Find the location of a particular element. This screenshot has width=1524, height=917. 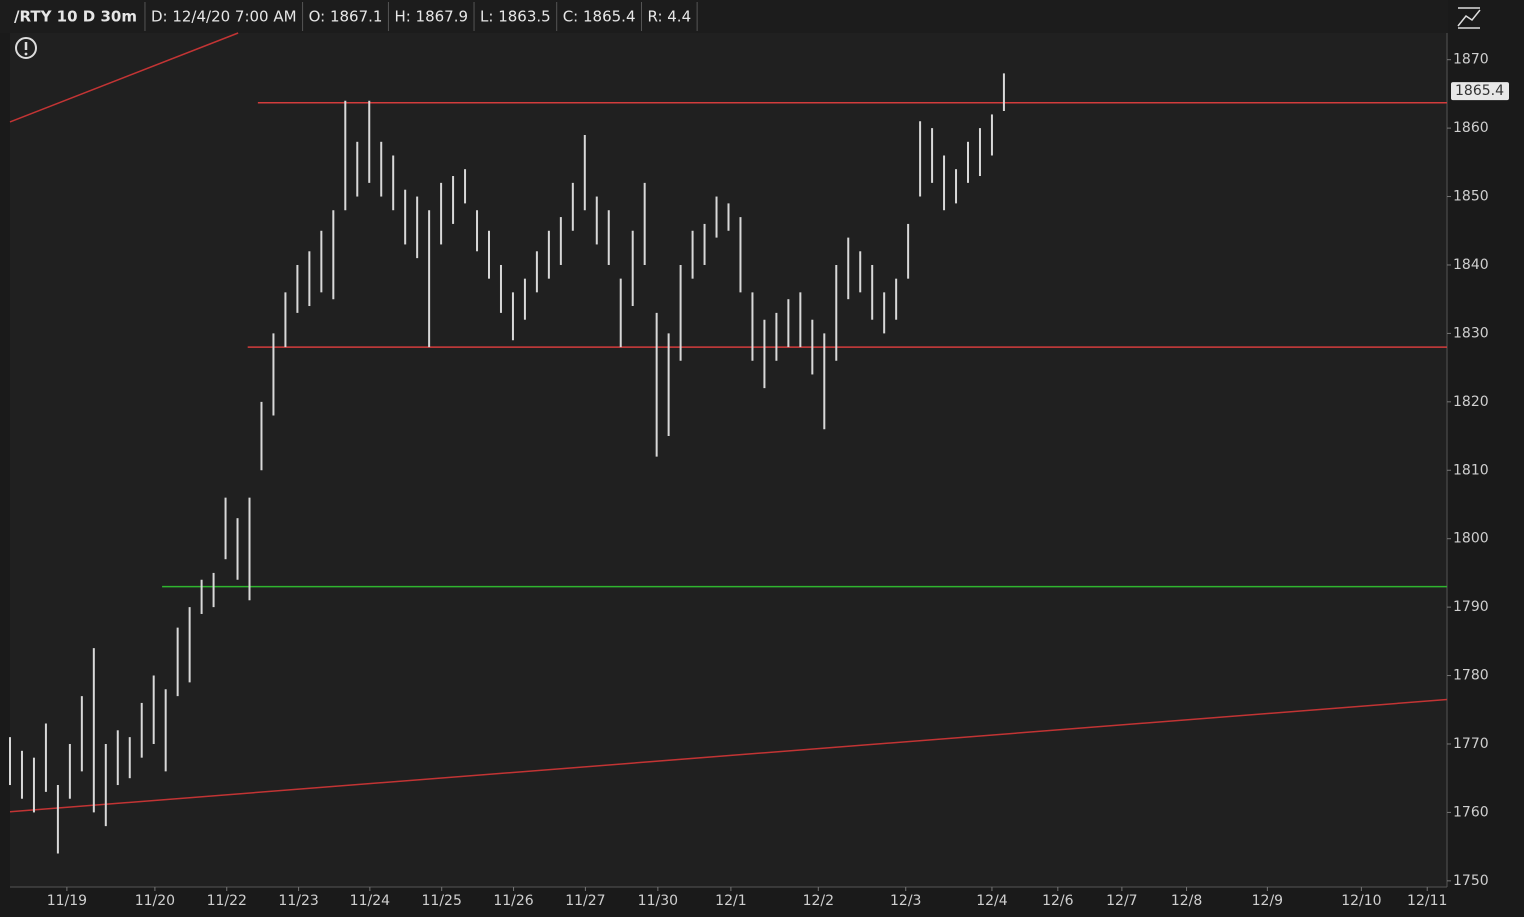

y-tick-label: 1820 is located at coordinates (1471, 402).